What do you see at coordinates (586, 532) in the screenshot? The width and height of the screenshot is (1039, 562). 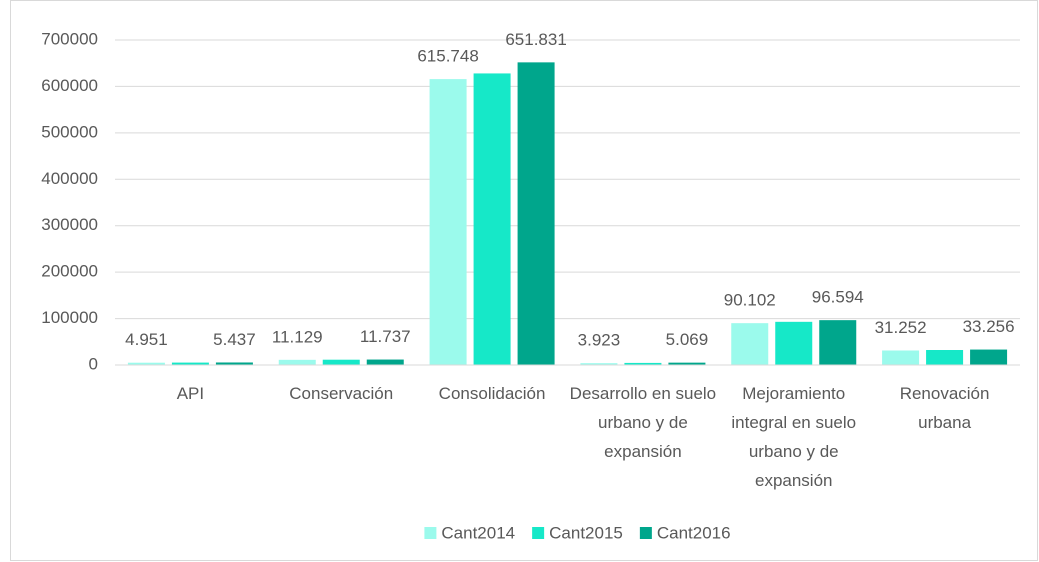 I see `legend-label: Cant2015` at bounding box center [586, 532].